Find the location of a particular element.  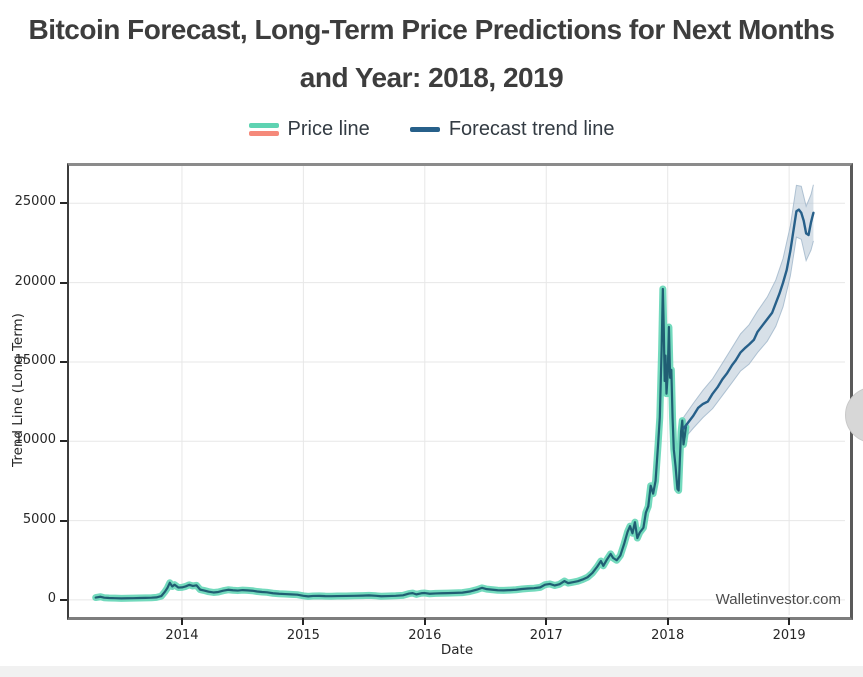

x-tick-label: 2016 is located at coordinates (425, 635).